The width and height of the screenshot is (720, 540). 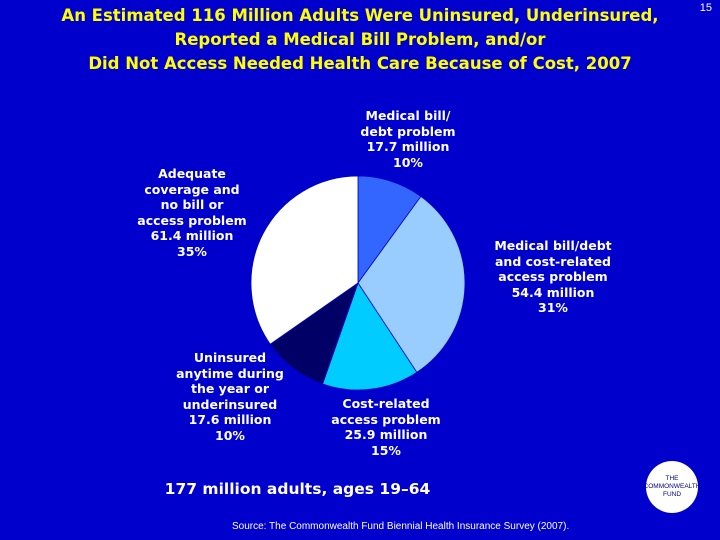 I want to click on logo-line-2: COMMONWEALTH, so click(x=672, y=486).